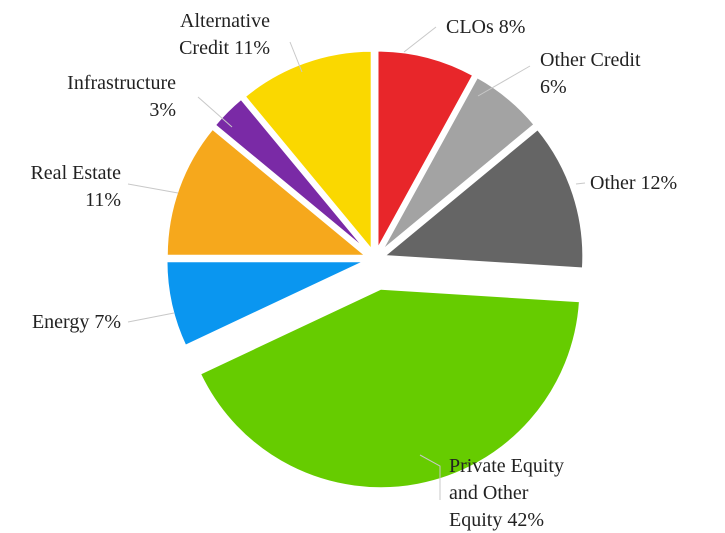 Image resolution: width=725 pixels, height=533 pixels. What do you see at coordinates (151, 317) in the screenshot?
I see `leader-line-energy` at bounding box center [151, 317].